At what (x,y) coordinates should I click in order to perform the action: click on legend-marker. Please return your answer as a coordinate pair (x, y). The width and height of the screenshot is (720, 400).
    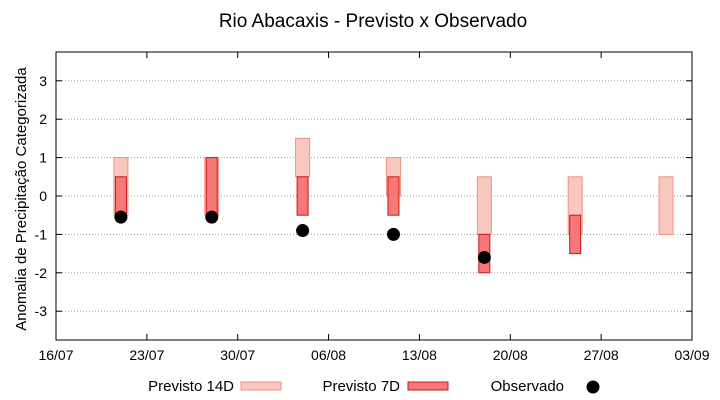
    Looking at the image, I should click on (593, 387).